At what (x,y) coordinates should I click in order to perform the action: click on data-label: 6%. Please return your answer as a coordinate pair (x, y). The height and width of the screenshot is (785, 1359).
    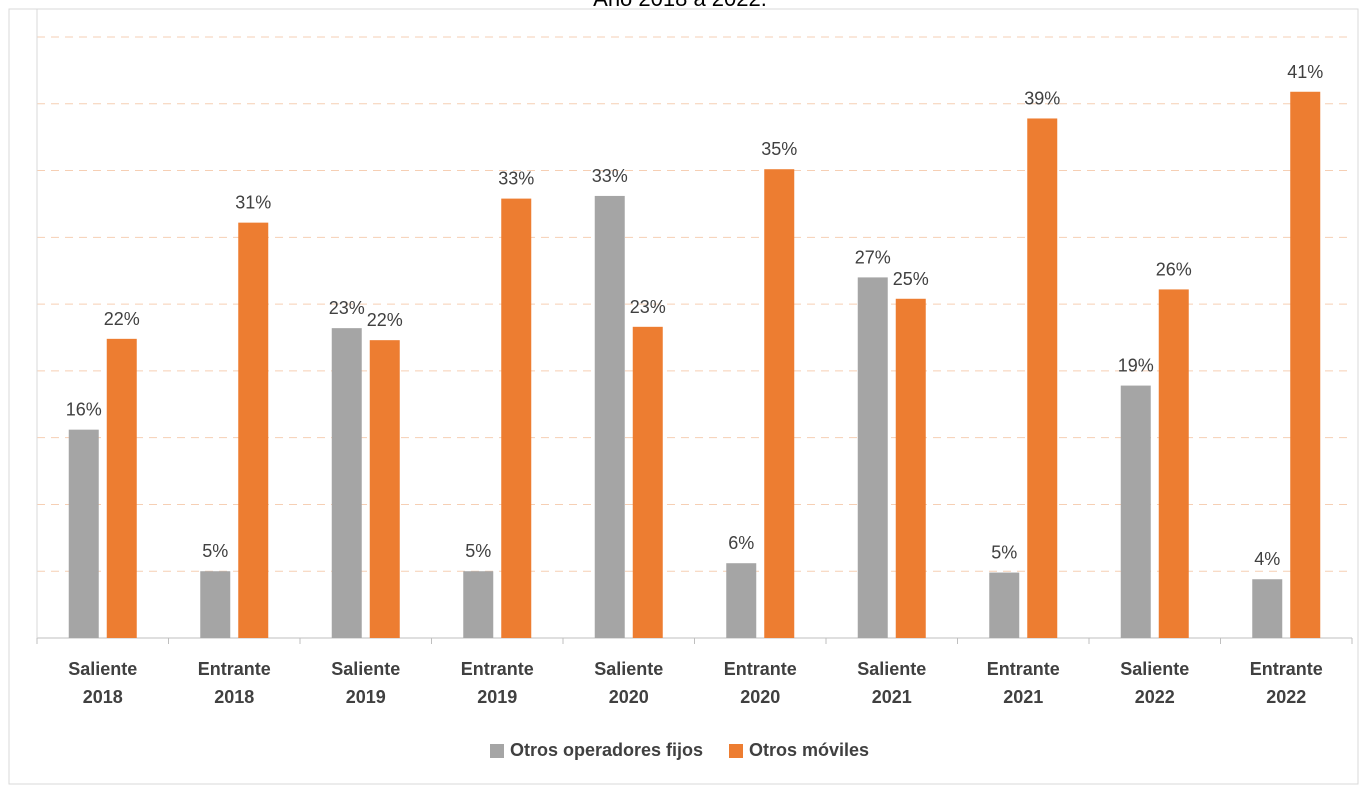
    Looking at the image, I should click on (741, 543).